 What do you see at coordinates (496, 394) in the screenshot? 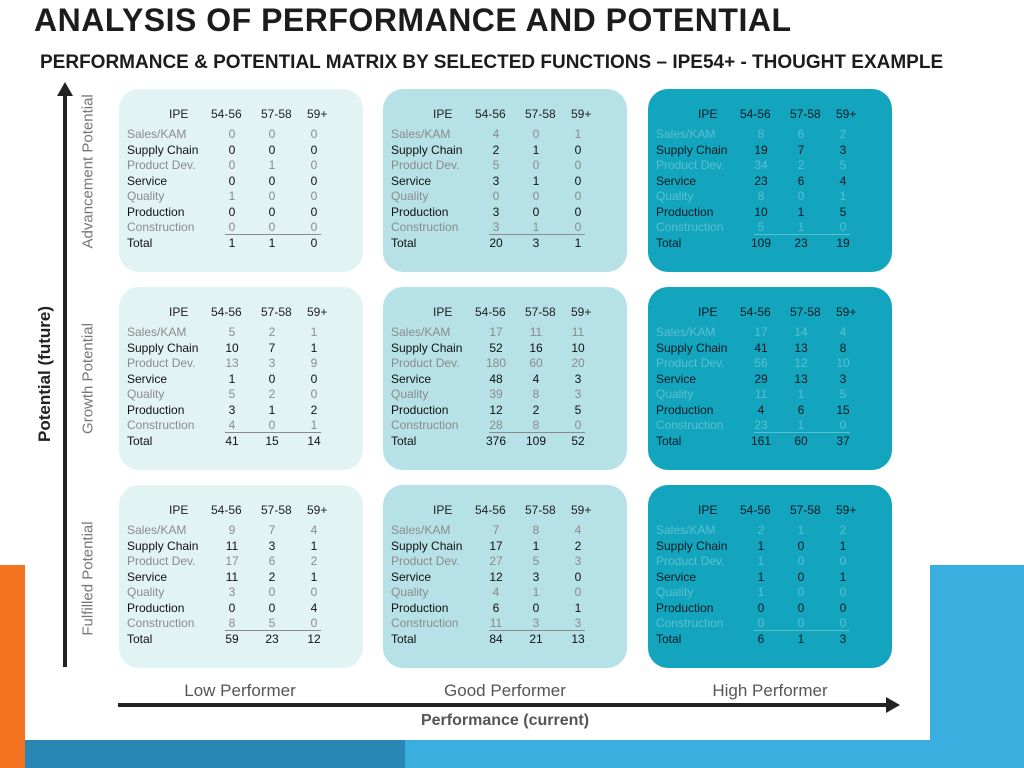
I see `table-cell-value: 39` at bounding box center [496, 394].